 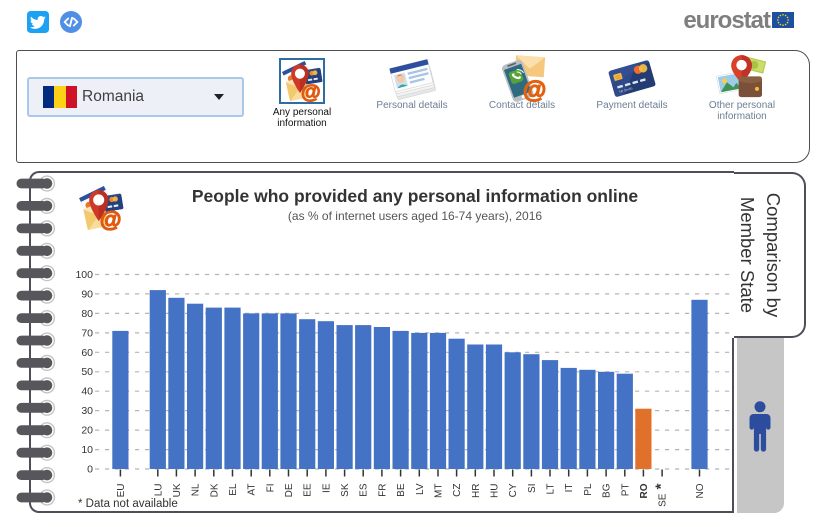 What do you see at coordinates (87, 353) in the screenshot?
I see `svg-text: 60` at bounding box center [87, 353].